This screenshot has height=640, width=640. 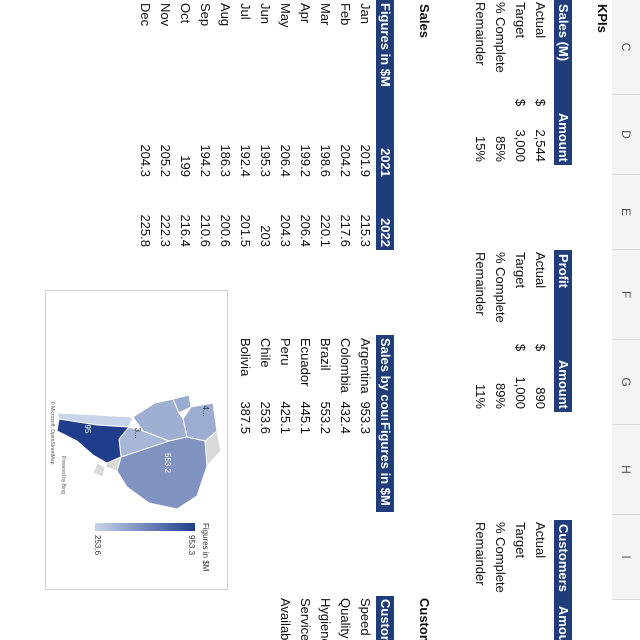 What do you see at coordinates (626, 470) in the screenshot?
I see `column-header: H` at bounding box center [626, 470].